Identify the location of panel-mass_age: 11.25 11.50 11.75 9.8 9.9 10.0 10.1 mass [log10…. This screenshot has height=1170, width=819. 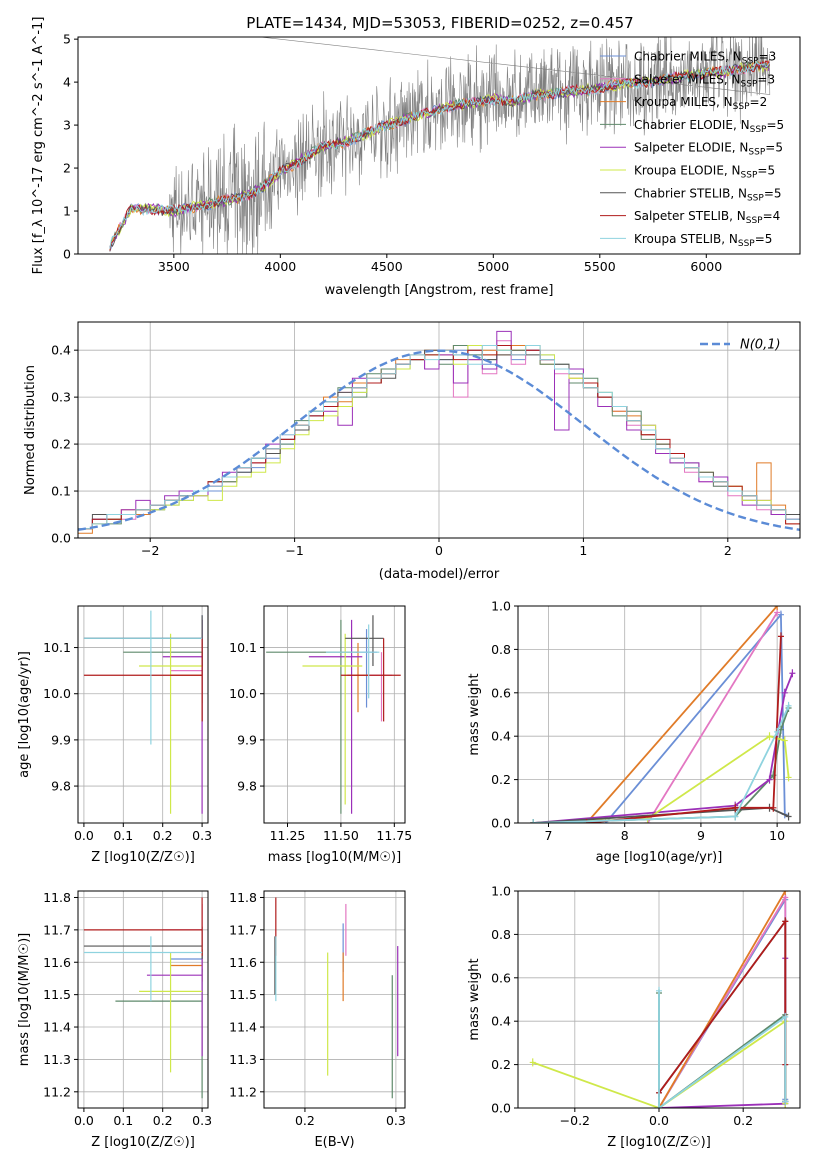
(320, 735).